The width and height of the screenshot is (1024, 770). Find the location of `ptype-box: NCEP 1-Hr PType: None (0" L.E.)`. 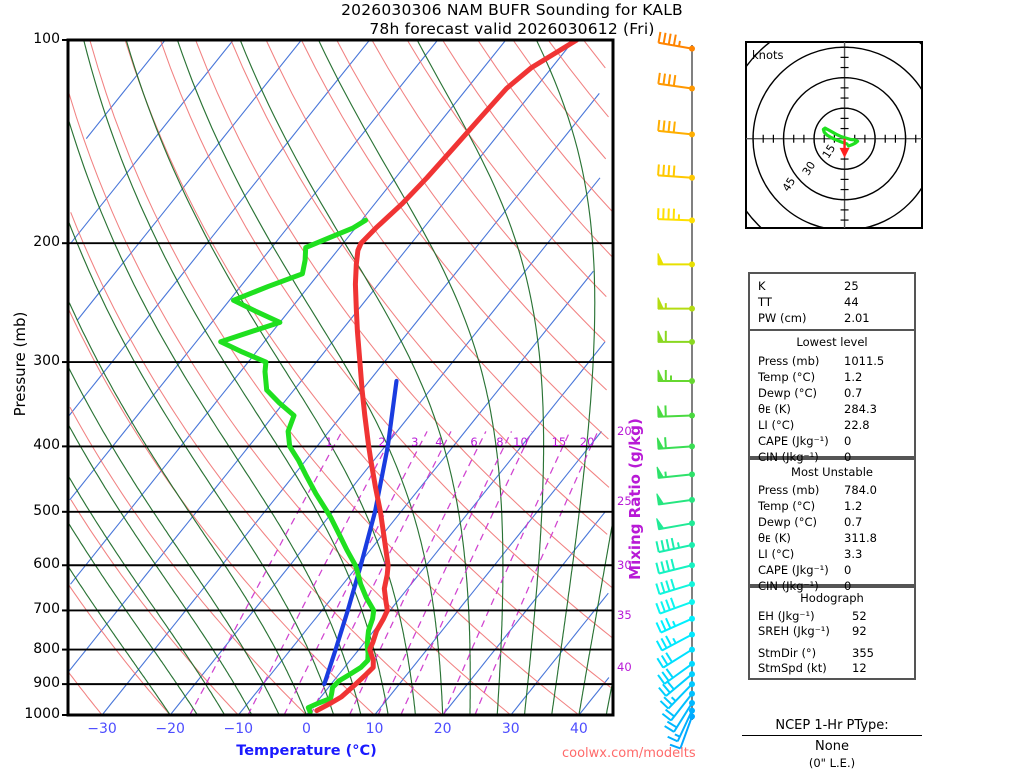

ptype-box: NCEP 1-Hr PType: None (0" L.E.) is located at coordinates (832, 744).